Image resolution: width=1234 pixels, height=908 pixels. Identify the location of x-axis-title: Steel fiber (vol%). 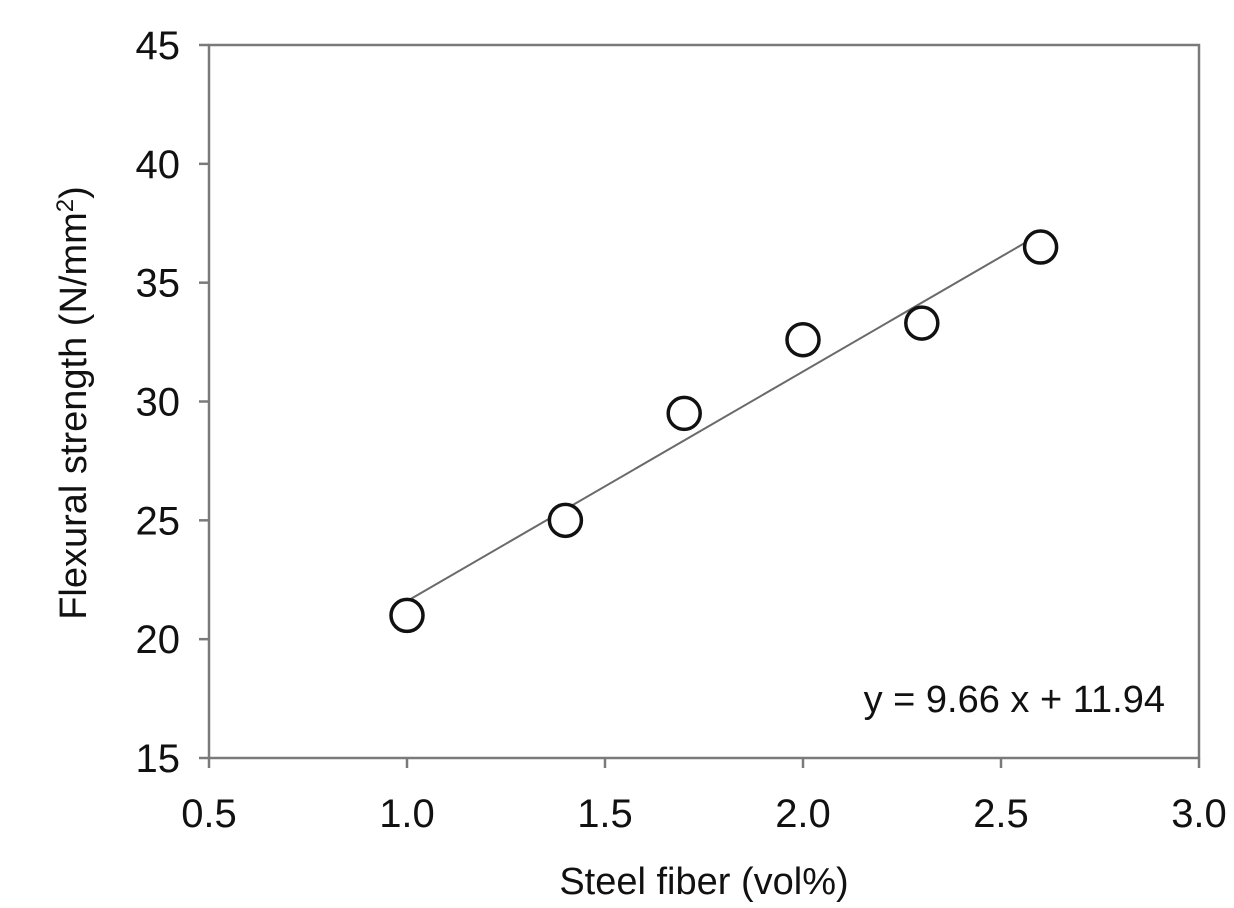
(703, 882).